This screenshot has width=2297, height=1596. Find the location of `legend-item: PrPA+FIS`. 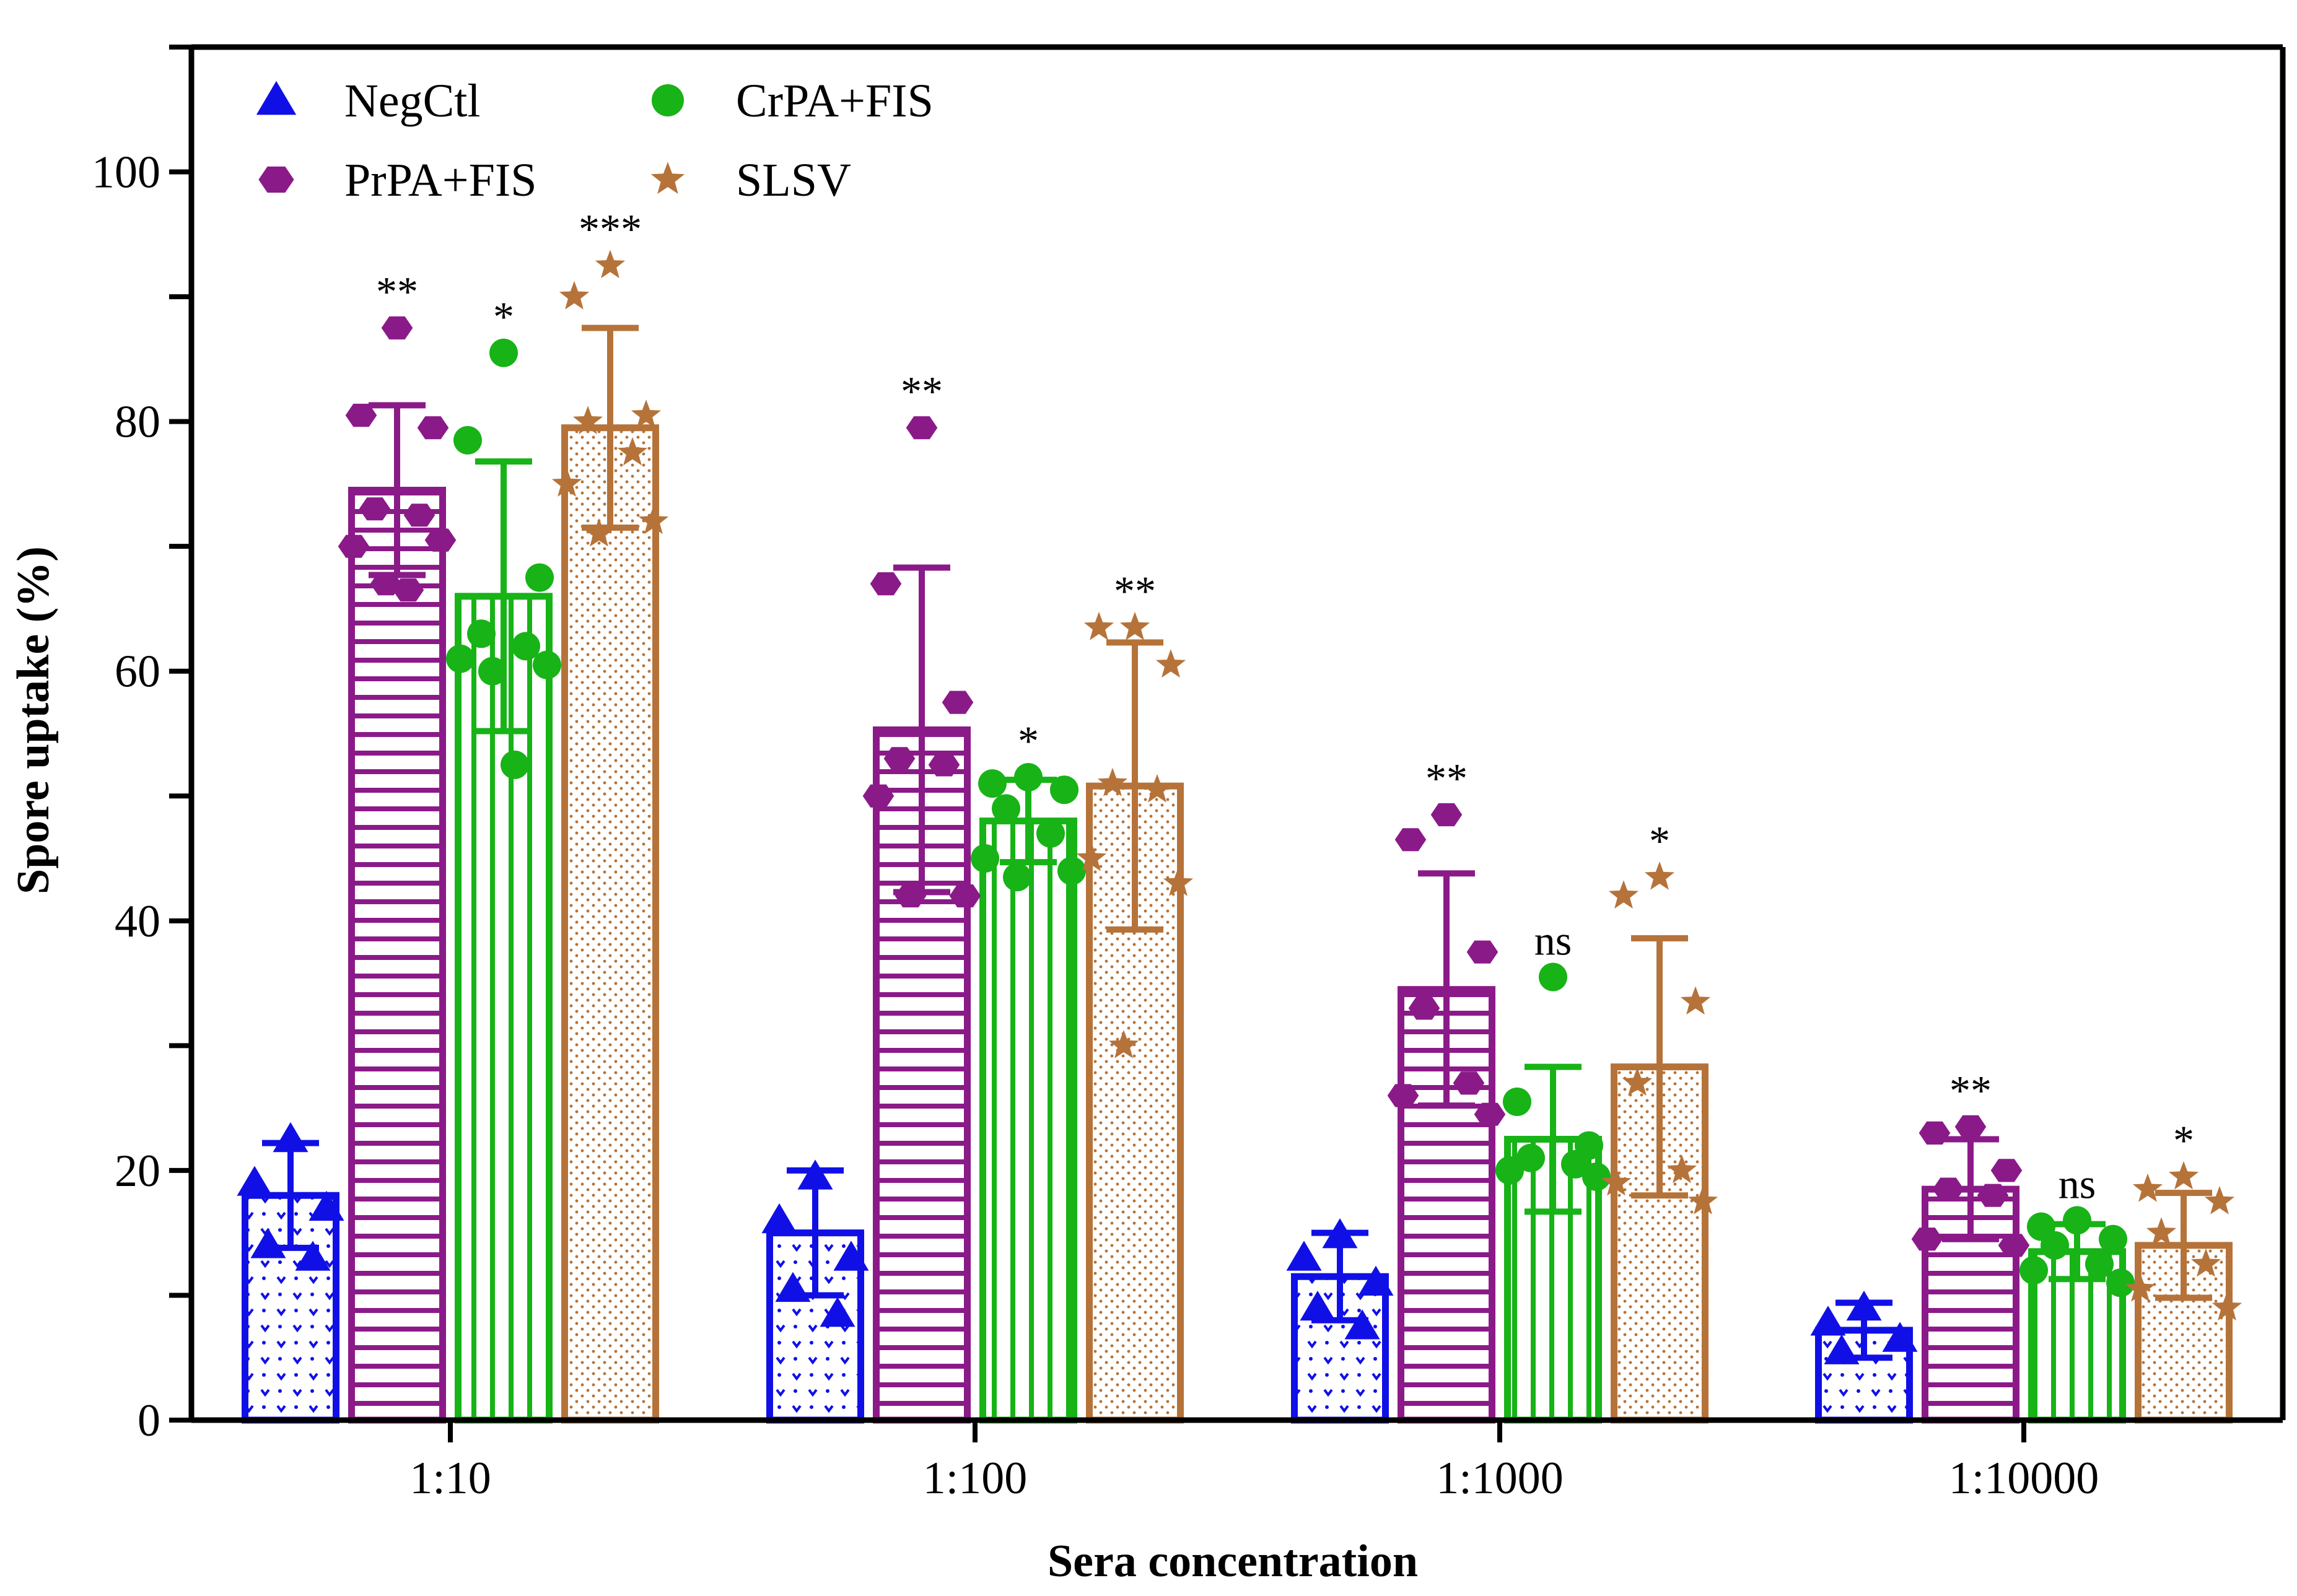

legend-item: PrPA+FIS is located at coordinates (397, 180).